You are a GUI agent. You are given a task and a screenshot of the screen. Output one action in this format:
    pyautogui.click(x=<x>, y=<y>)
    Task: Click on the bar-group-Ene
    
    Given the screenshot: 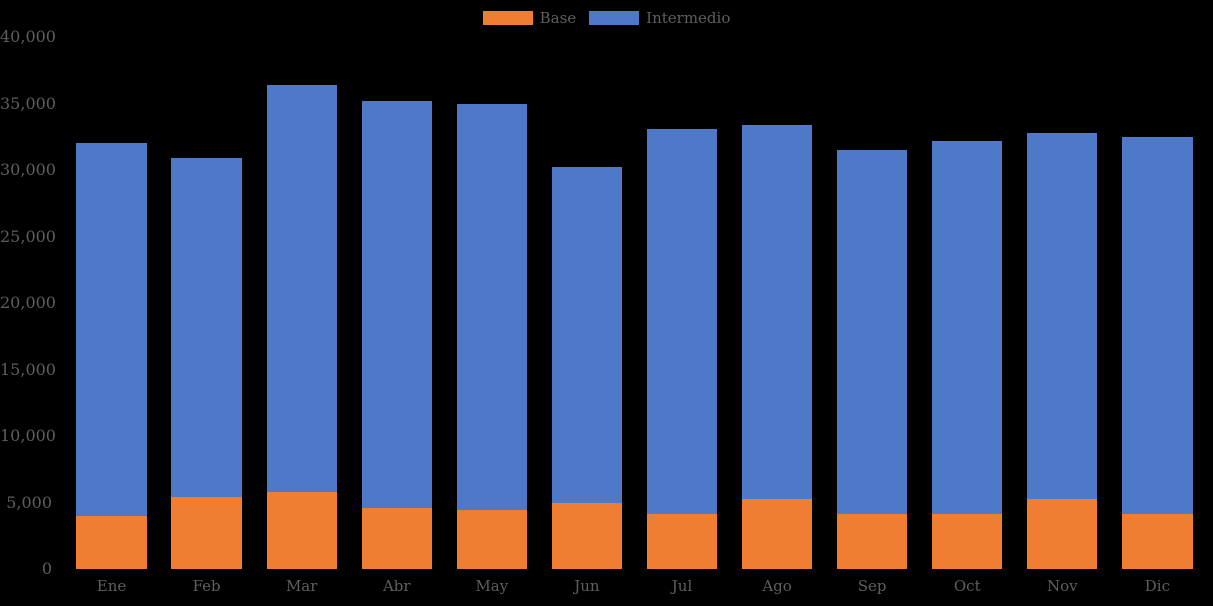 What is the action you would take?
    pyautogui.click(x=111, y=303)
    